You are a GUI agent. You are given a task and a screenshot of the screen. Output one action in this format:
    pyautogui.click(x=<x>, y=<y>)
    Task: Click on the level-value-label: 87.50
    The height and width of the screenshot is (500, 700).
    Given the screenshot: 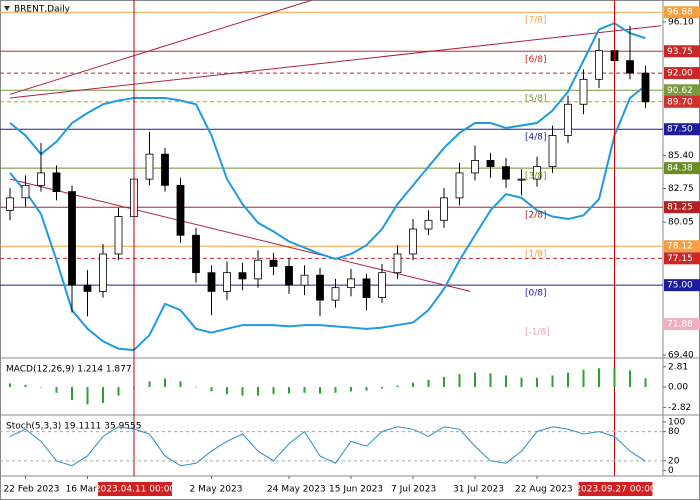 What is the action you would take?
    pyautogui.click(x=680, y=130)
    